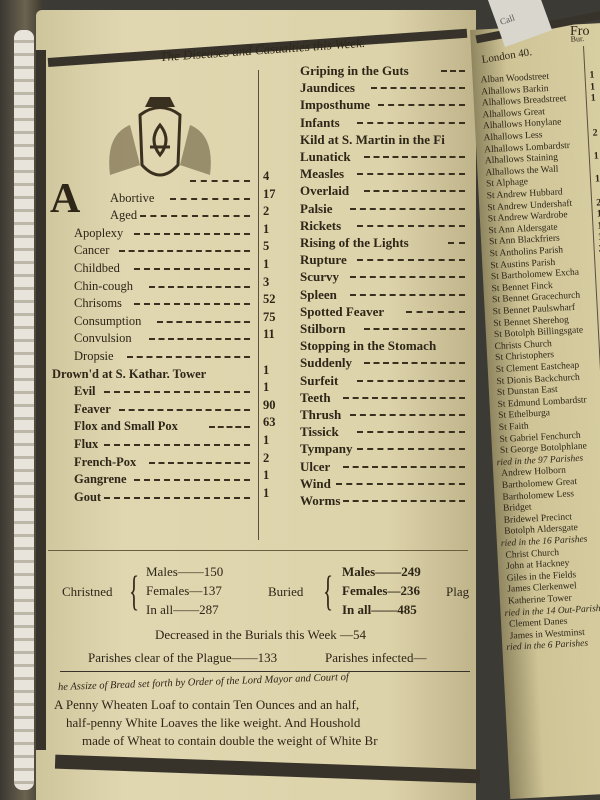  I want to click on disease-label: Flox and Small Pox, so click(126, 426).